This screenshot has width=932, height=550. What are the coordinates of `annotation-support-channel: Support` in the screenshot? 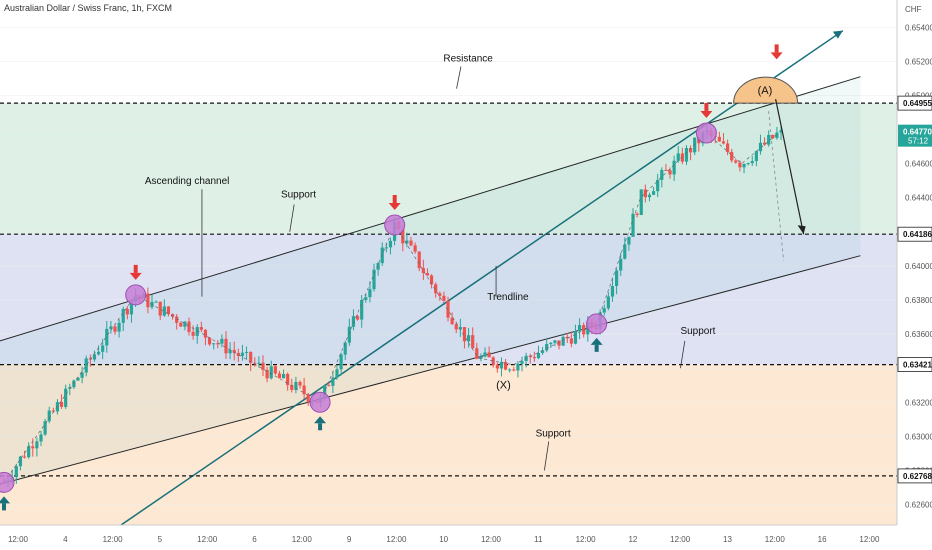 It's located at (298, 195).